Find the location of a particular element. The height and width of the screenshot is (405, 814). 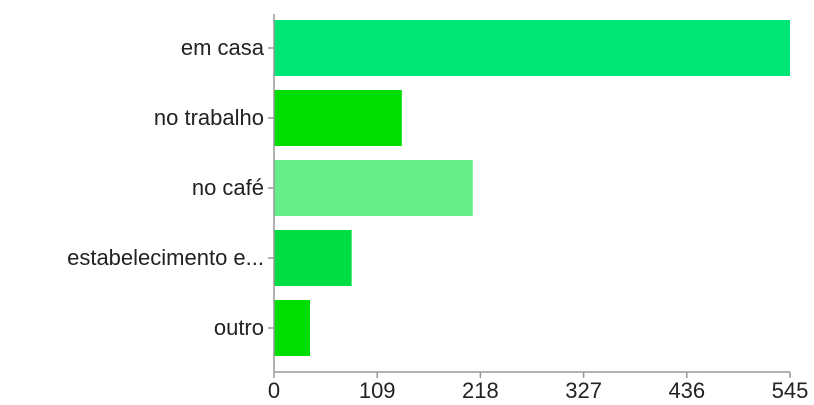

category-label-2: no café is located at coordinates (228, 187).